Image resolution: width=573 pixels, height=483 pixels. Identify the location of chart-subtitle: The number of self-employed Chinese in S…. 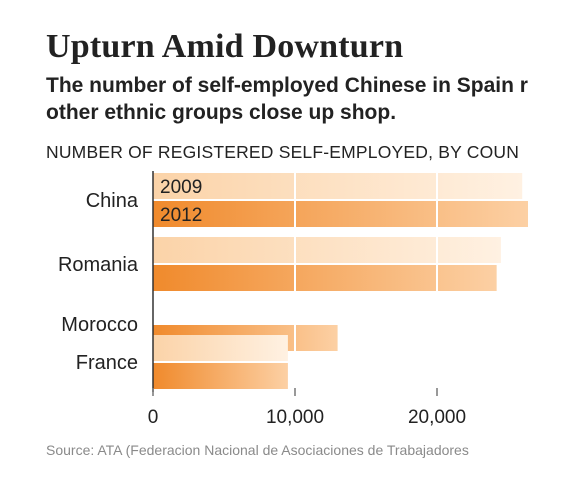
(291, 99).